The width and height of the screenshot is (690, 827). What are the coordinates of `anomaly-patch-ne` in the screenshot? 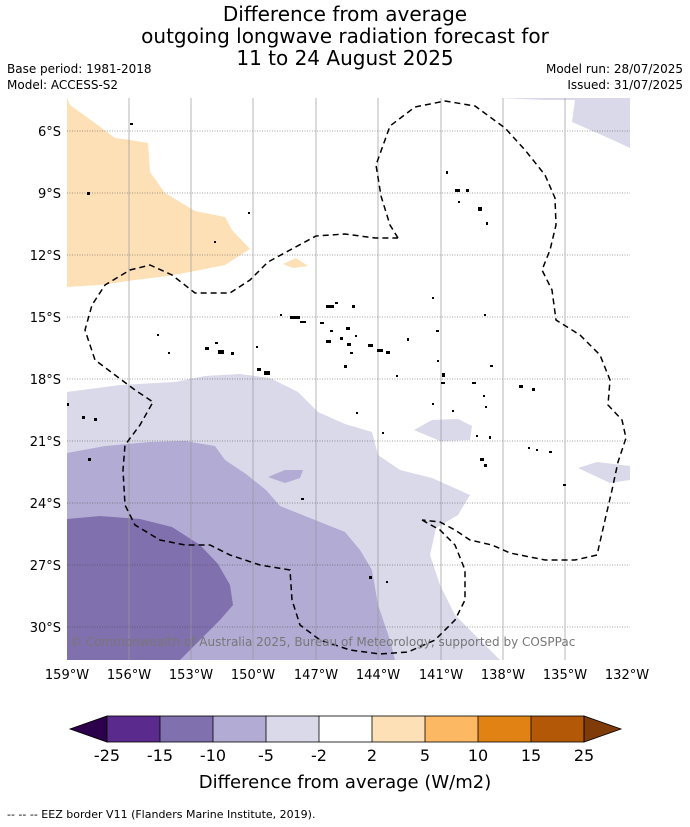 It's located at (565, 123).